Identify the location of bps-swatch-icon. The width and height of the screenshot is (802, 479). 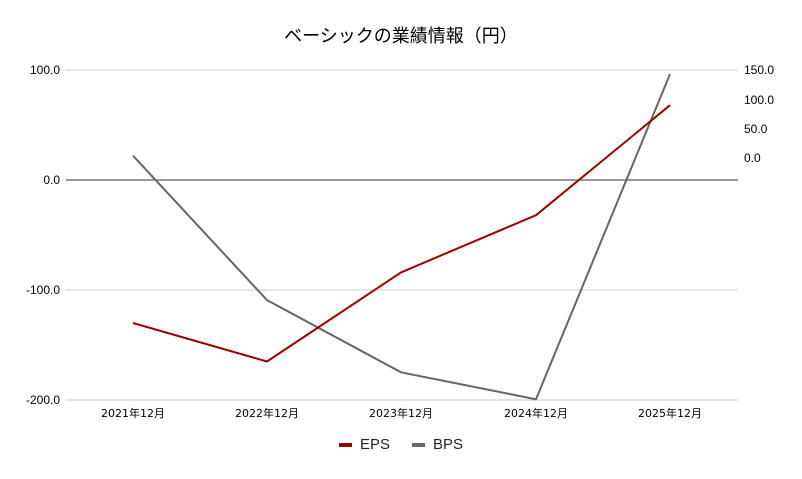
(418, 444).